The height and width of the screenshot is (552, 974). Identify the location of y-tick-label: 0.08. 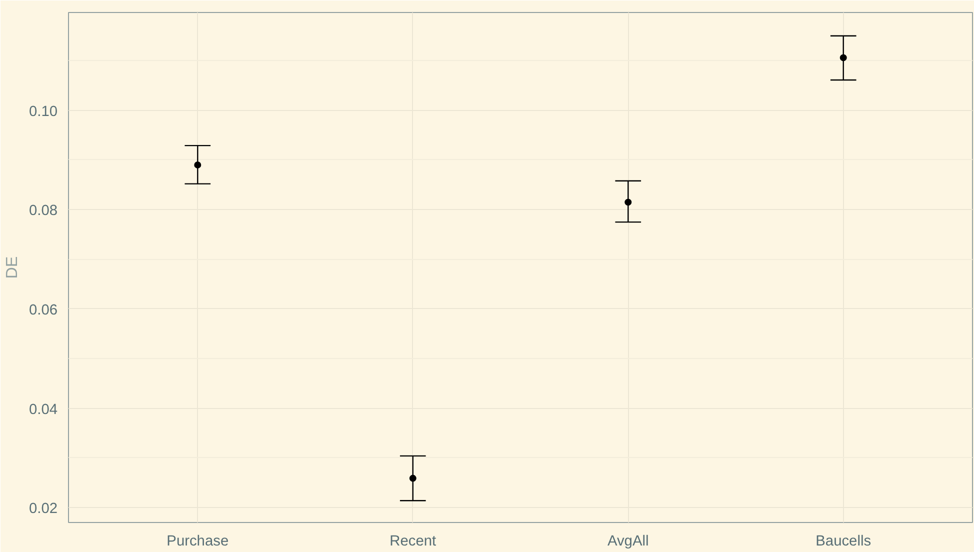
(43, 211).